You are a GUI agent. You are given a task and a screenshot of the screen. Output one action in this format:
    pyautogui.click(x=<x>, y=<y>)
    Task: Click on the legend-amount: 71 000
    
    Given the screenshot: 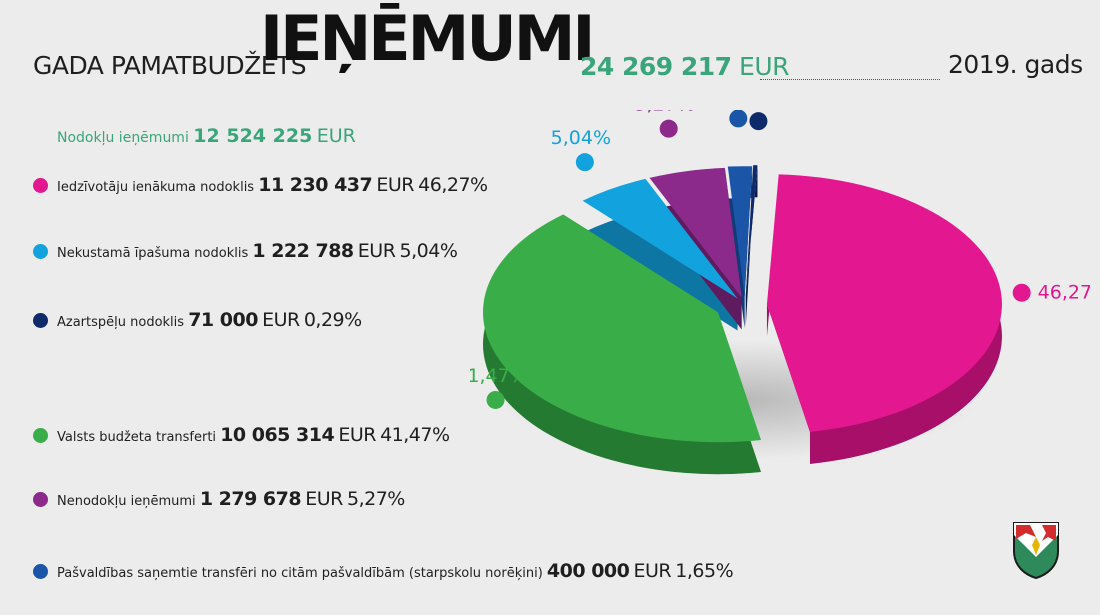 What is the action you would take?
    pyautogui.click(x=223, y=320)
    